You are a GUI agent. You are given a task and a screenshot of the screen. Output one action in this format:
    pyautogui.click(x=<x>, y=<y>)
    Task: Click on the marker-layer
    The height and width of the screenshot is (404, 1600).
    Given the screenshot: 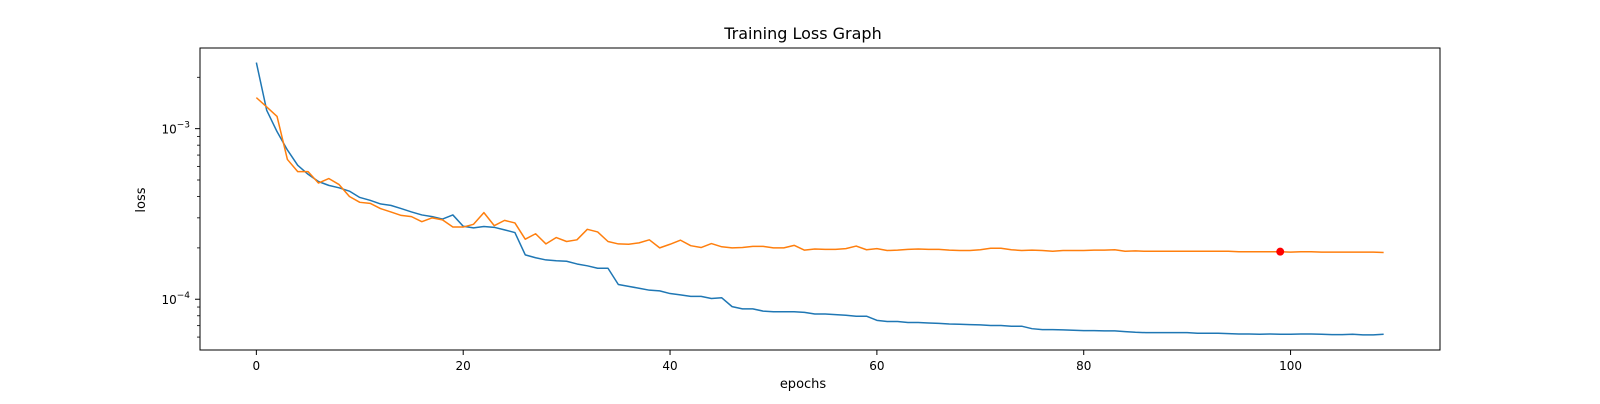 What is the action you would take?
    pyautogui.click(x=1280, y=251)
    